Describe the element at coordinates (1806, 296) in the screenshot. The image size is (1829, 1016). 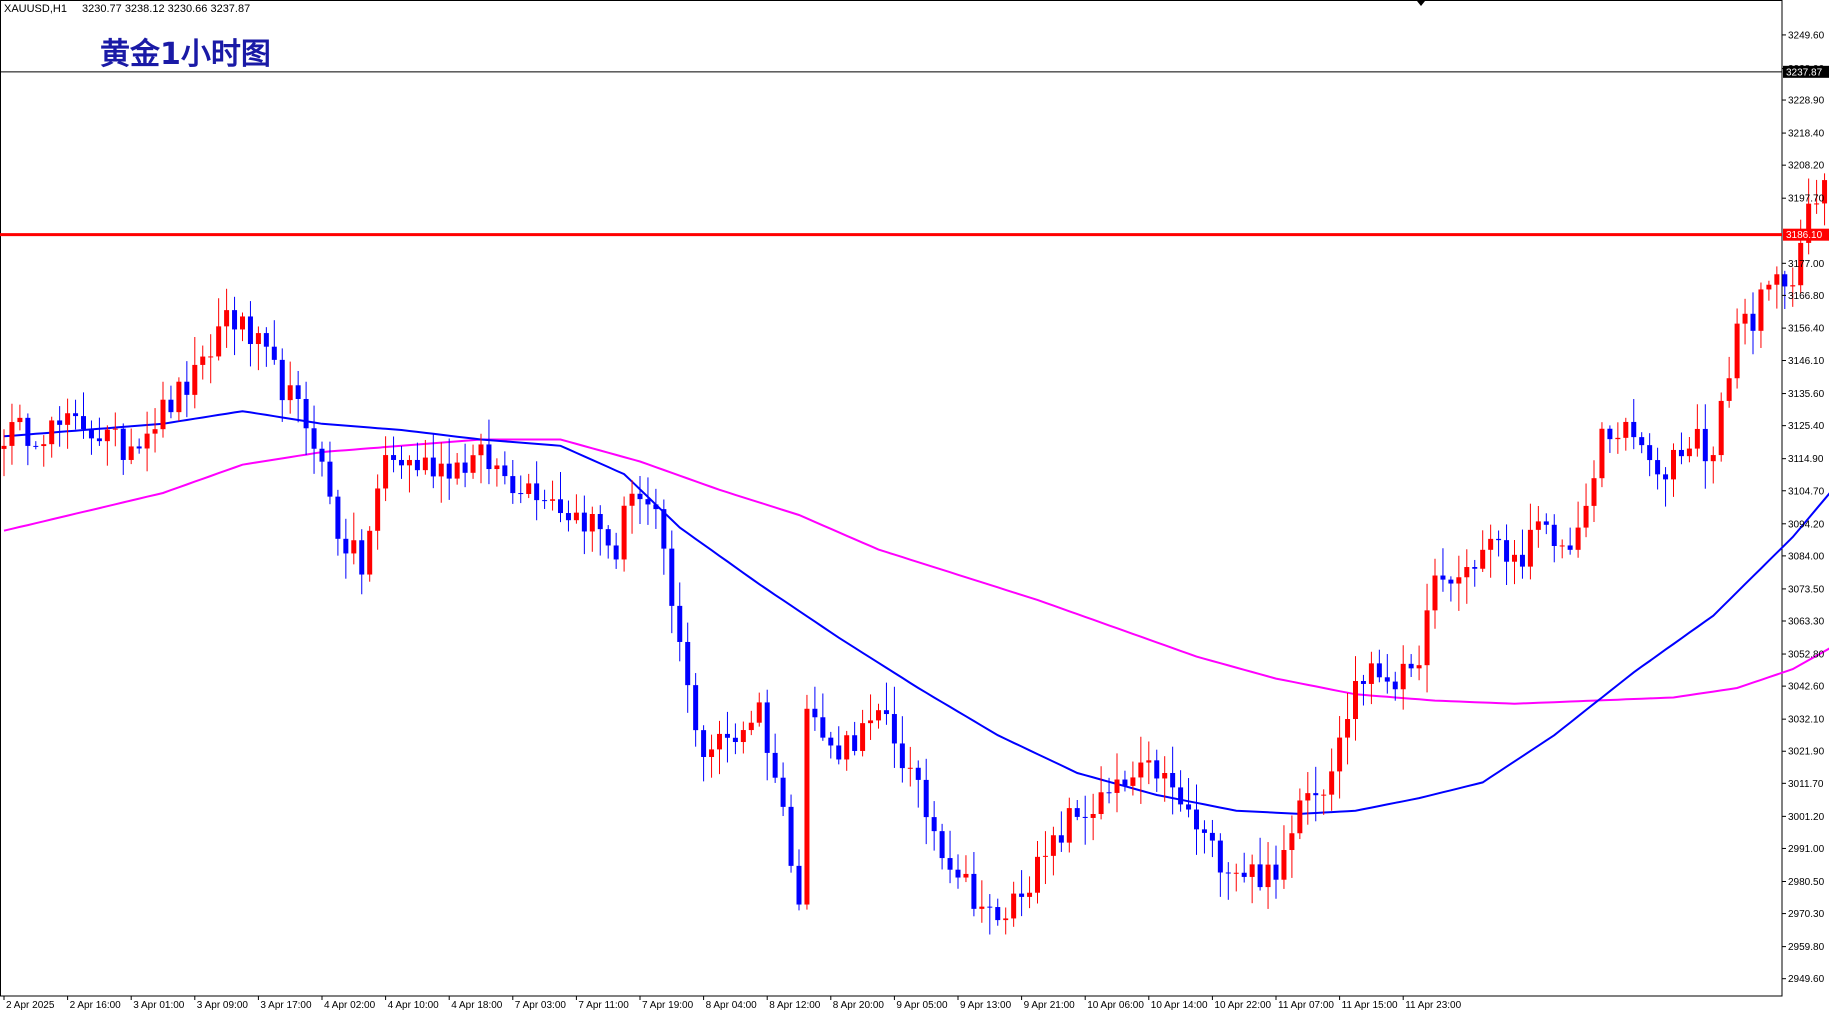
I see `y-tick-label: 3166.80` at that location.